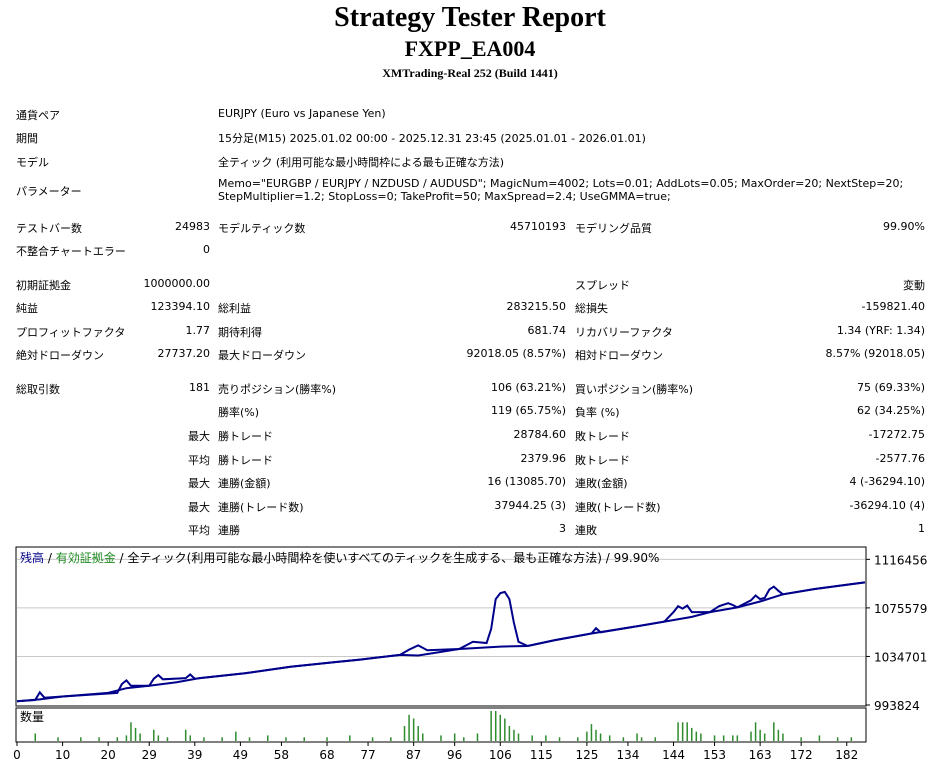 This screenshot has width=940, height=763. What do you see at coordinates (27, 138) in the screenshot?
I see `period-label: 期間` at bounding box center [27, 138].